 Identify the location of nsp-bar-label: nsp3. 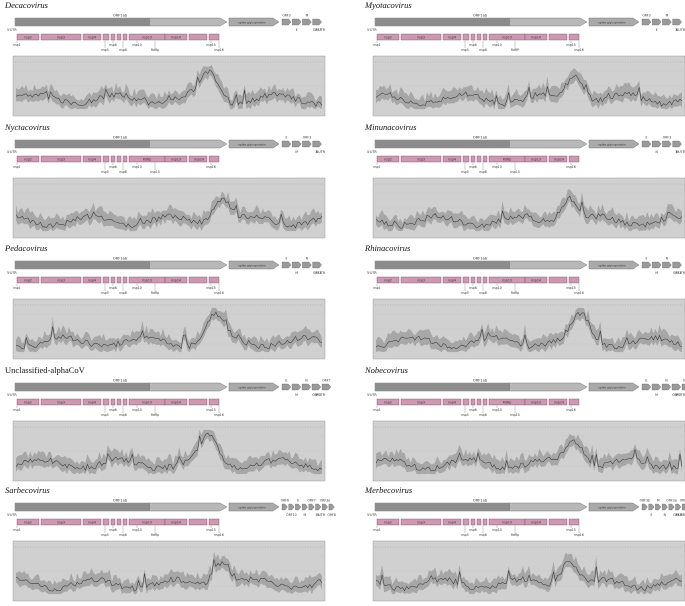
(421, 160).